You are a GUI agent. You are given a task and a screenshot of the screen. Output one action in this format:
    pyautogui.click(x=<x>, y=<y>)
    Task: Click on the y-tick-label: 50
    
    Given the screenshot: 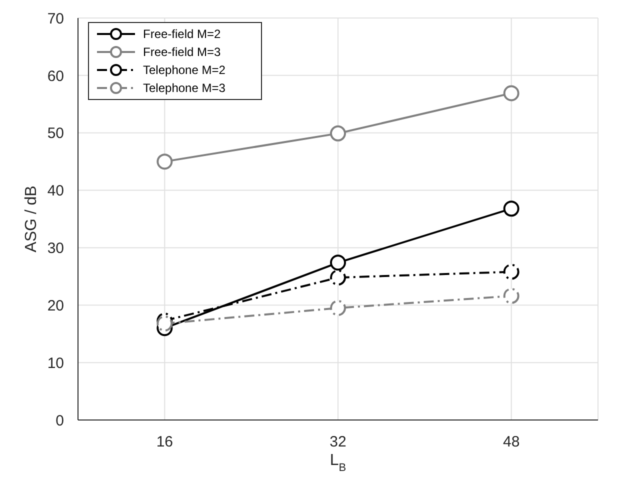 What is the action you would take?
    pyautogui.click(x=55, y=133)
    